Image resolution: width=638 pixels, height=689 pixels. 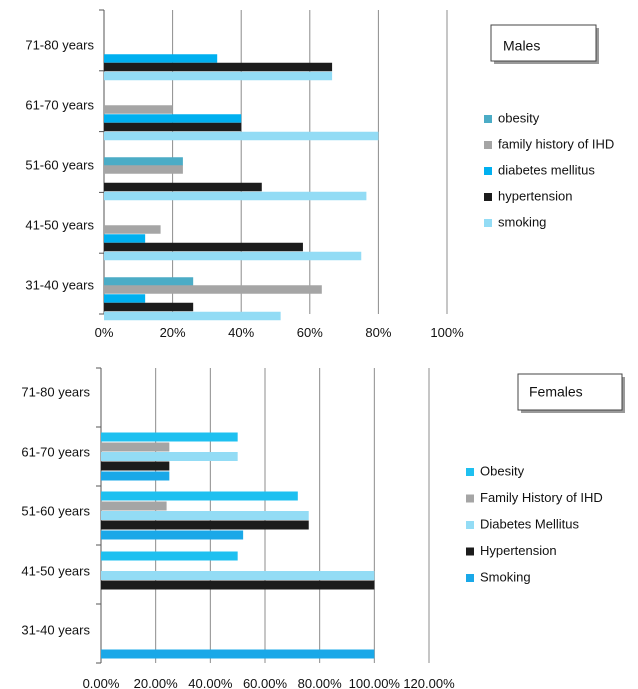 I want to click on x-tick-label: 80%, so click(x=378, y=332).